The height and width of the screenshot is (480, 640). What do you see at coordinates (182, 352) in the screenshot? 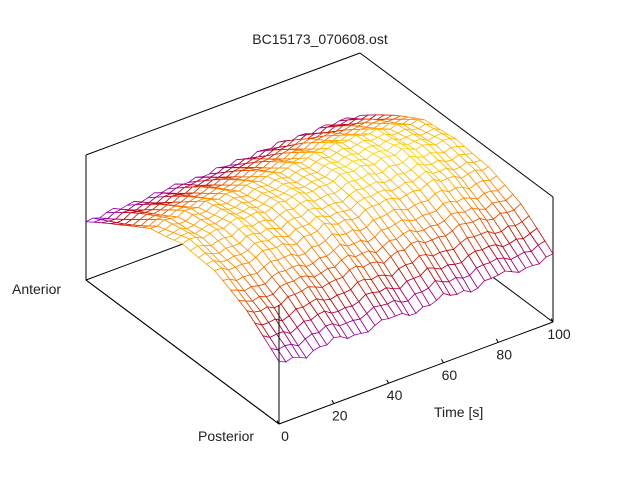
I see `y-axis-line` at bounding box center [182, 352].